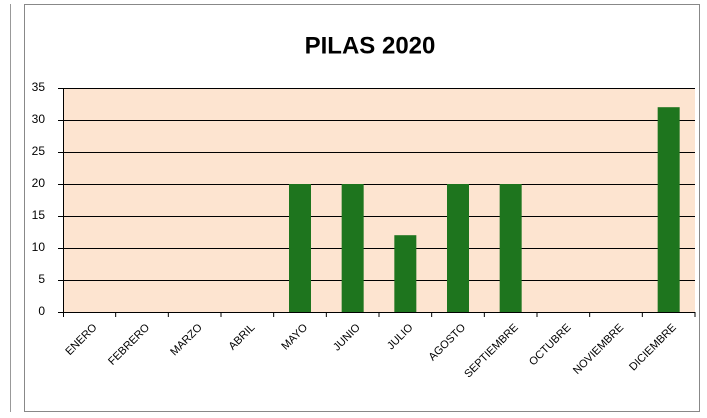 This screenshot has height=418, width=707. I want to click on y-tick-label: 10, so click(39, 247).